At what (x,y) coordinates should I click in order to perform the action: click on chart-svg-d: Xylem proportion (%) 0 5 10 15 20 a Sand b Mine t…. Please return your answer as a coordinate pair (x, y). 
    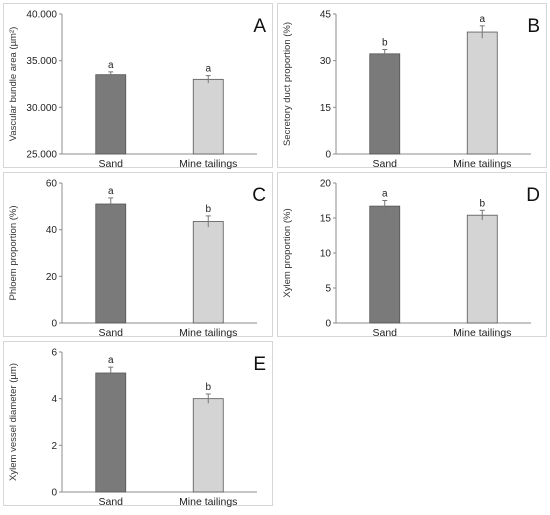
    Looking at the image, I should click on (411, 259).